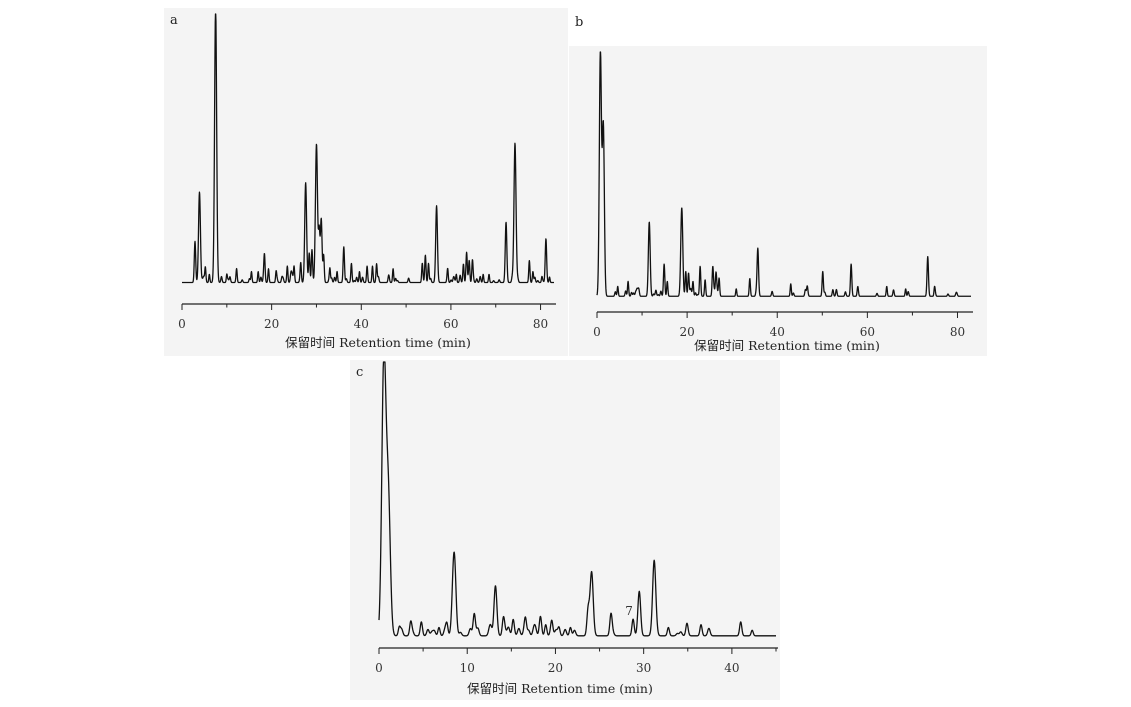 This screenshot has width=1131, height=707. What do you see at coordinates (359, 372) in the screenshot?
I see `panel-label-c: c` at bounding box center [359, 372].